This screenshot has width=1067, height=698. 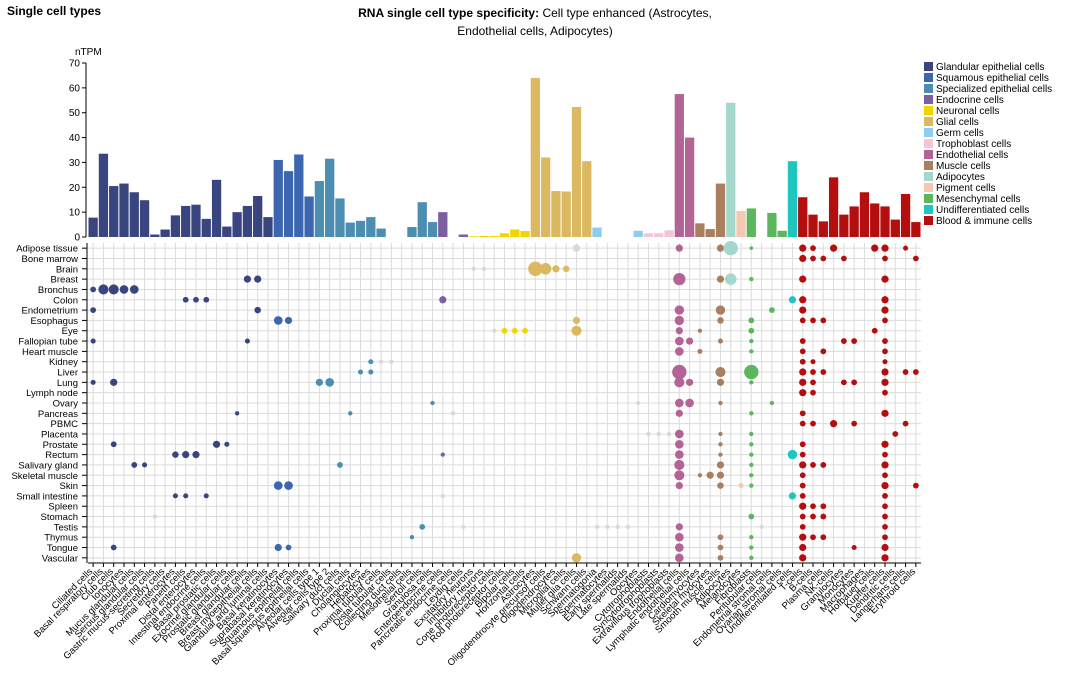 I want to click on bar-plasma-cells, so click(x=823, y=229).